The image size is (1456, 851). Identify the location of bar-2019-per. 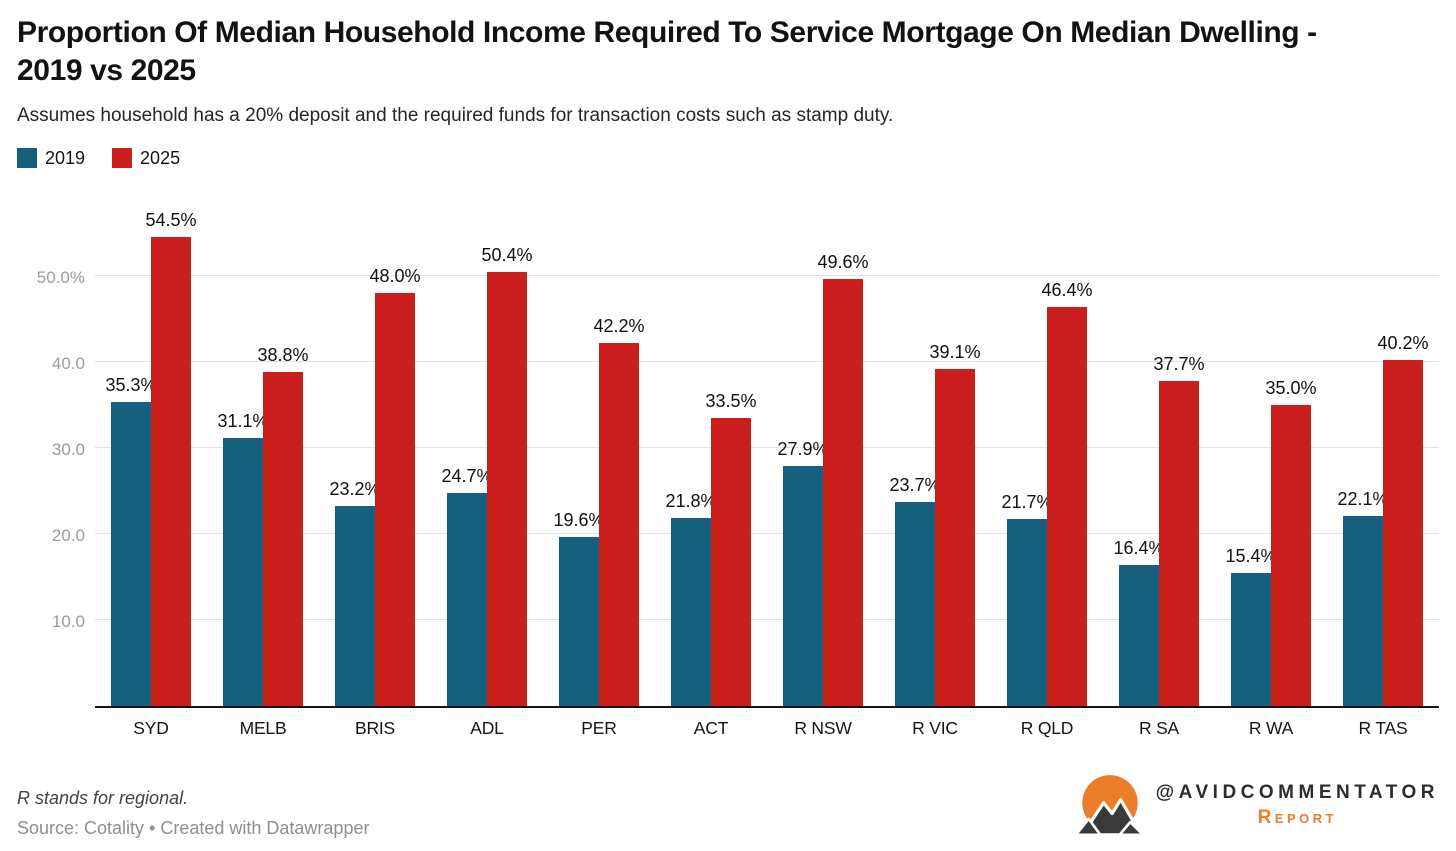
(579, 621).